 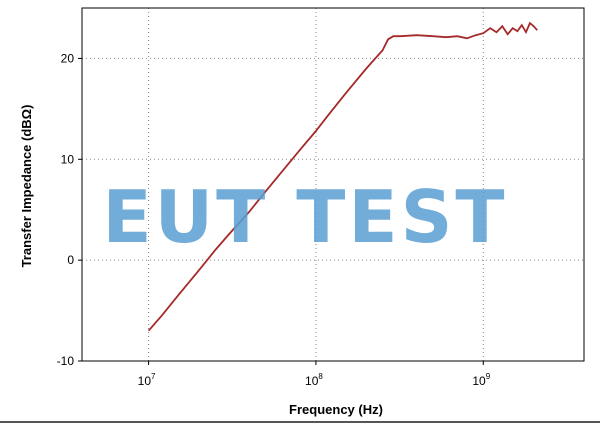 I want to click on y-axis-ticks: -10 0 10 20, so click(x=69, y=209).